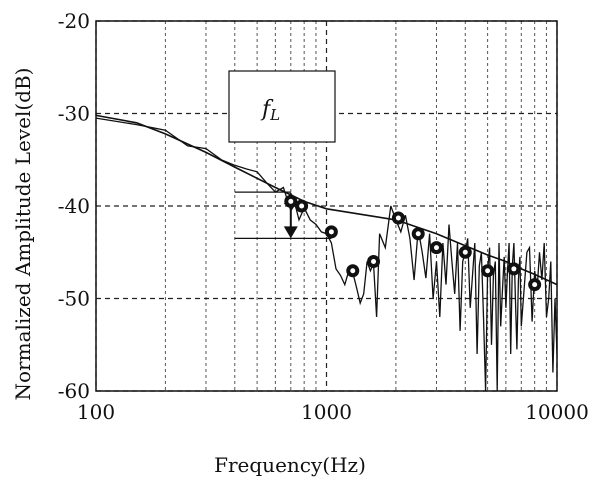 Image resolution: width=599 pixels, height=479 pixels. I want to click on legend-box, so click(282, 106).